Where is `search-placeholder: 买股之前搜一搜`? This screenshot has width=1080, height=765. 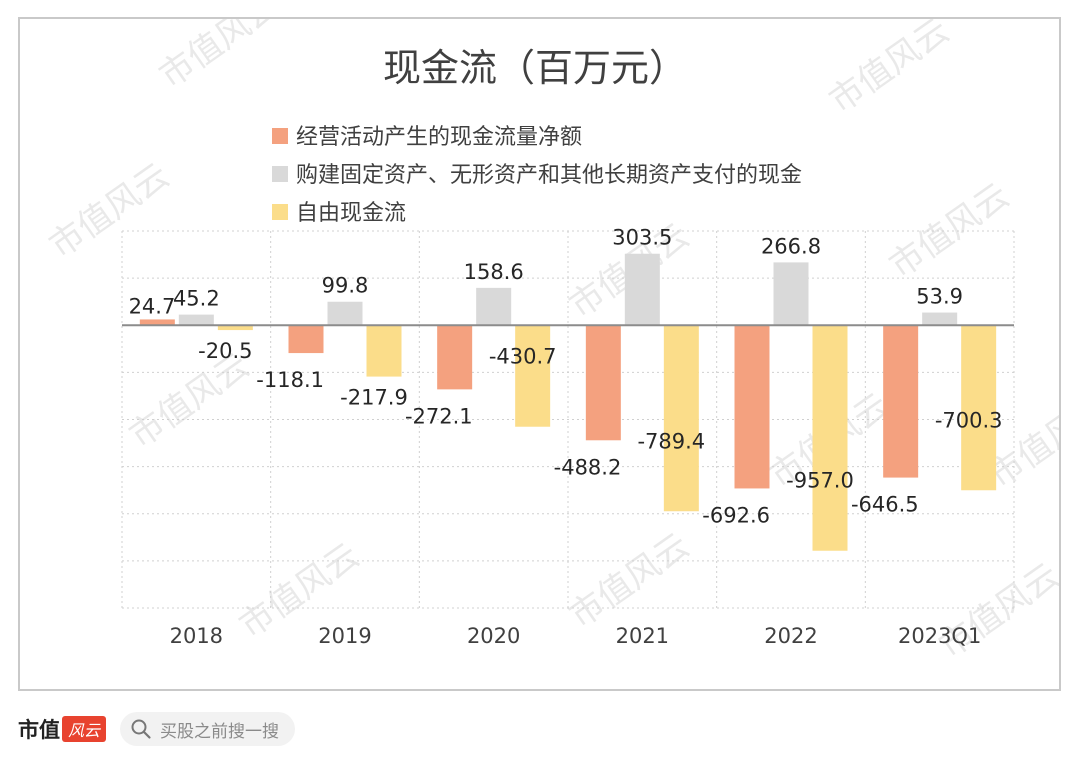
search-placeholder: 买股之前搜一搜 is located at coordinates (220, 731).